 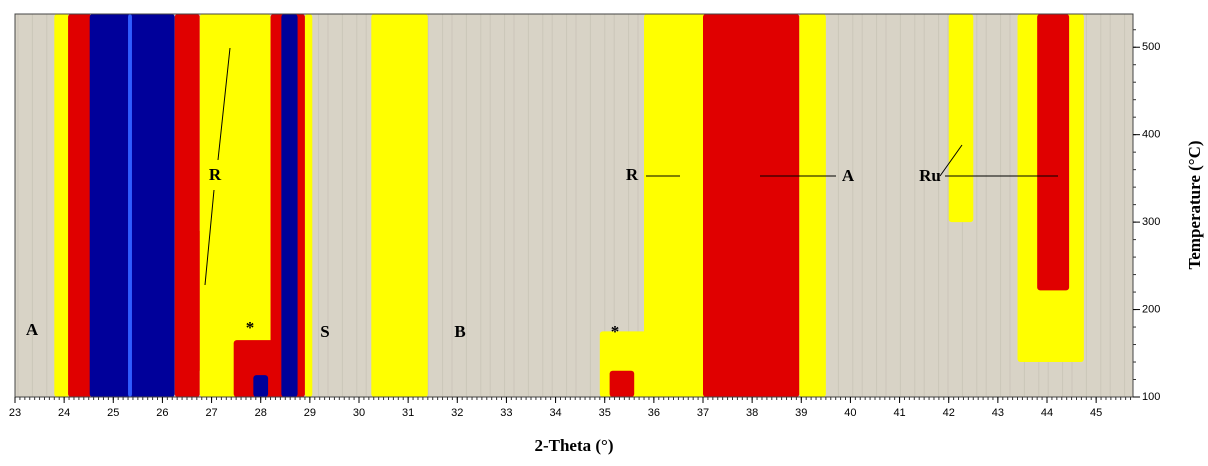 What do you see at coordinates (459, 331) in the screenshot?
I see `annotation: B` at bounding box center [459, 331].